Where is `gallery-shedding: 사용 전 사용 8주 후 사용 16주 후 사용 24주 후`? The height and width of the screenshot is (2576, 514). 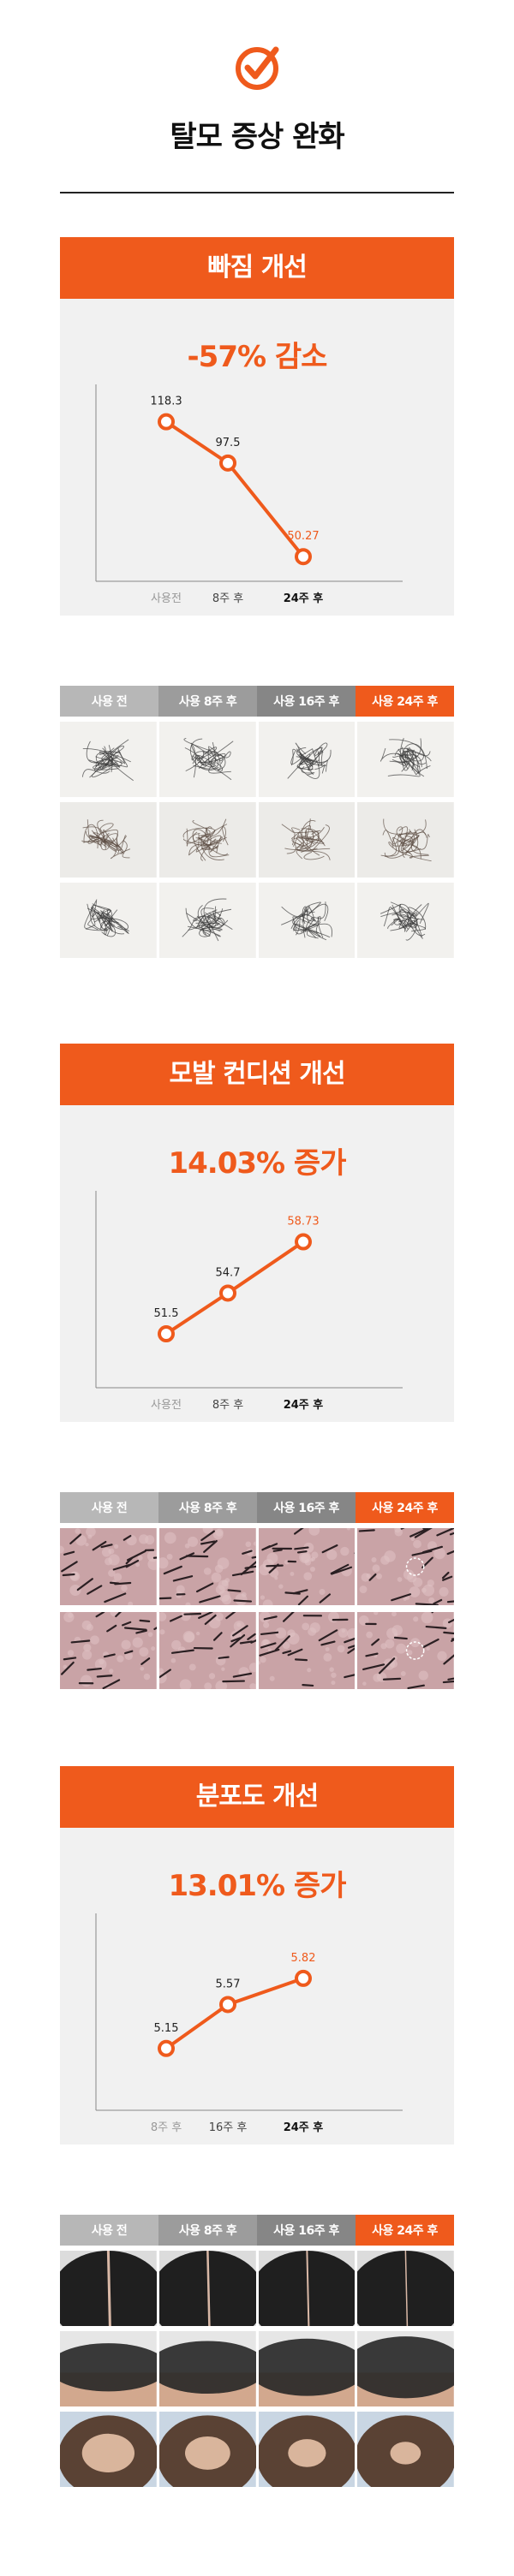 gallery-shedding: 사용 전 사용 8주 후 사용 16주 후 사용 24주 후 is located at coordinates (257, 822).